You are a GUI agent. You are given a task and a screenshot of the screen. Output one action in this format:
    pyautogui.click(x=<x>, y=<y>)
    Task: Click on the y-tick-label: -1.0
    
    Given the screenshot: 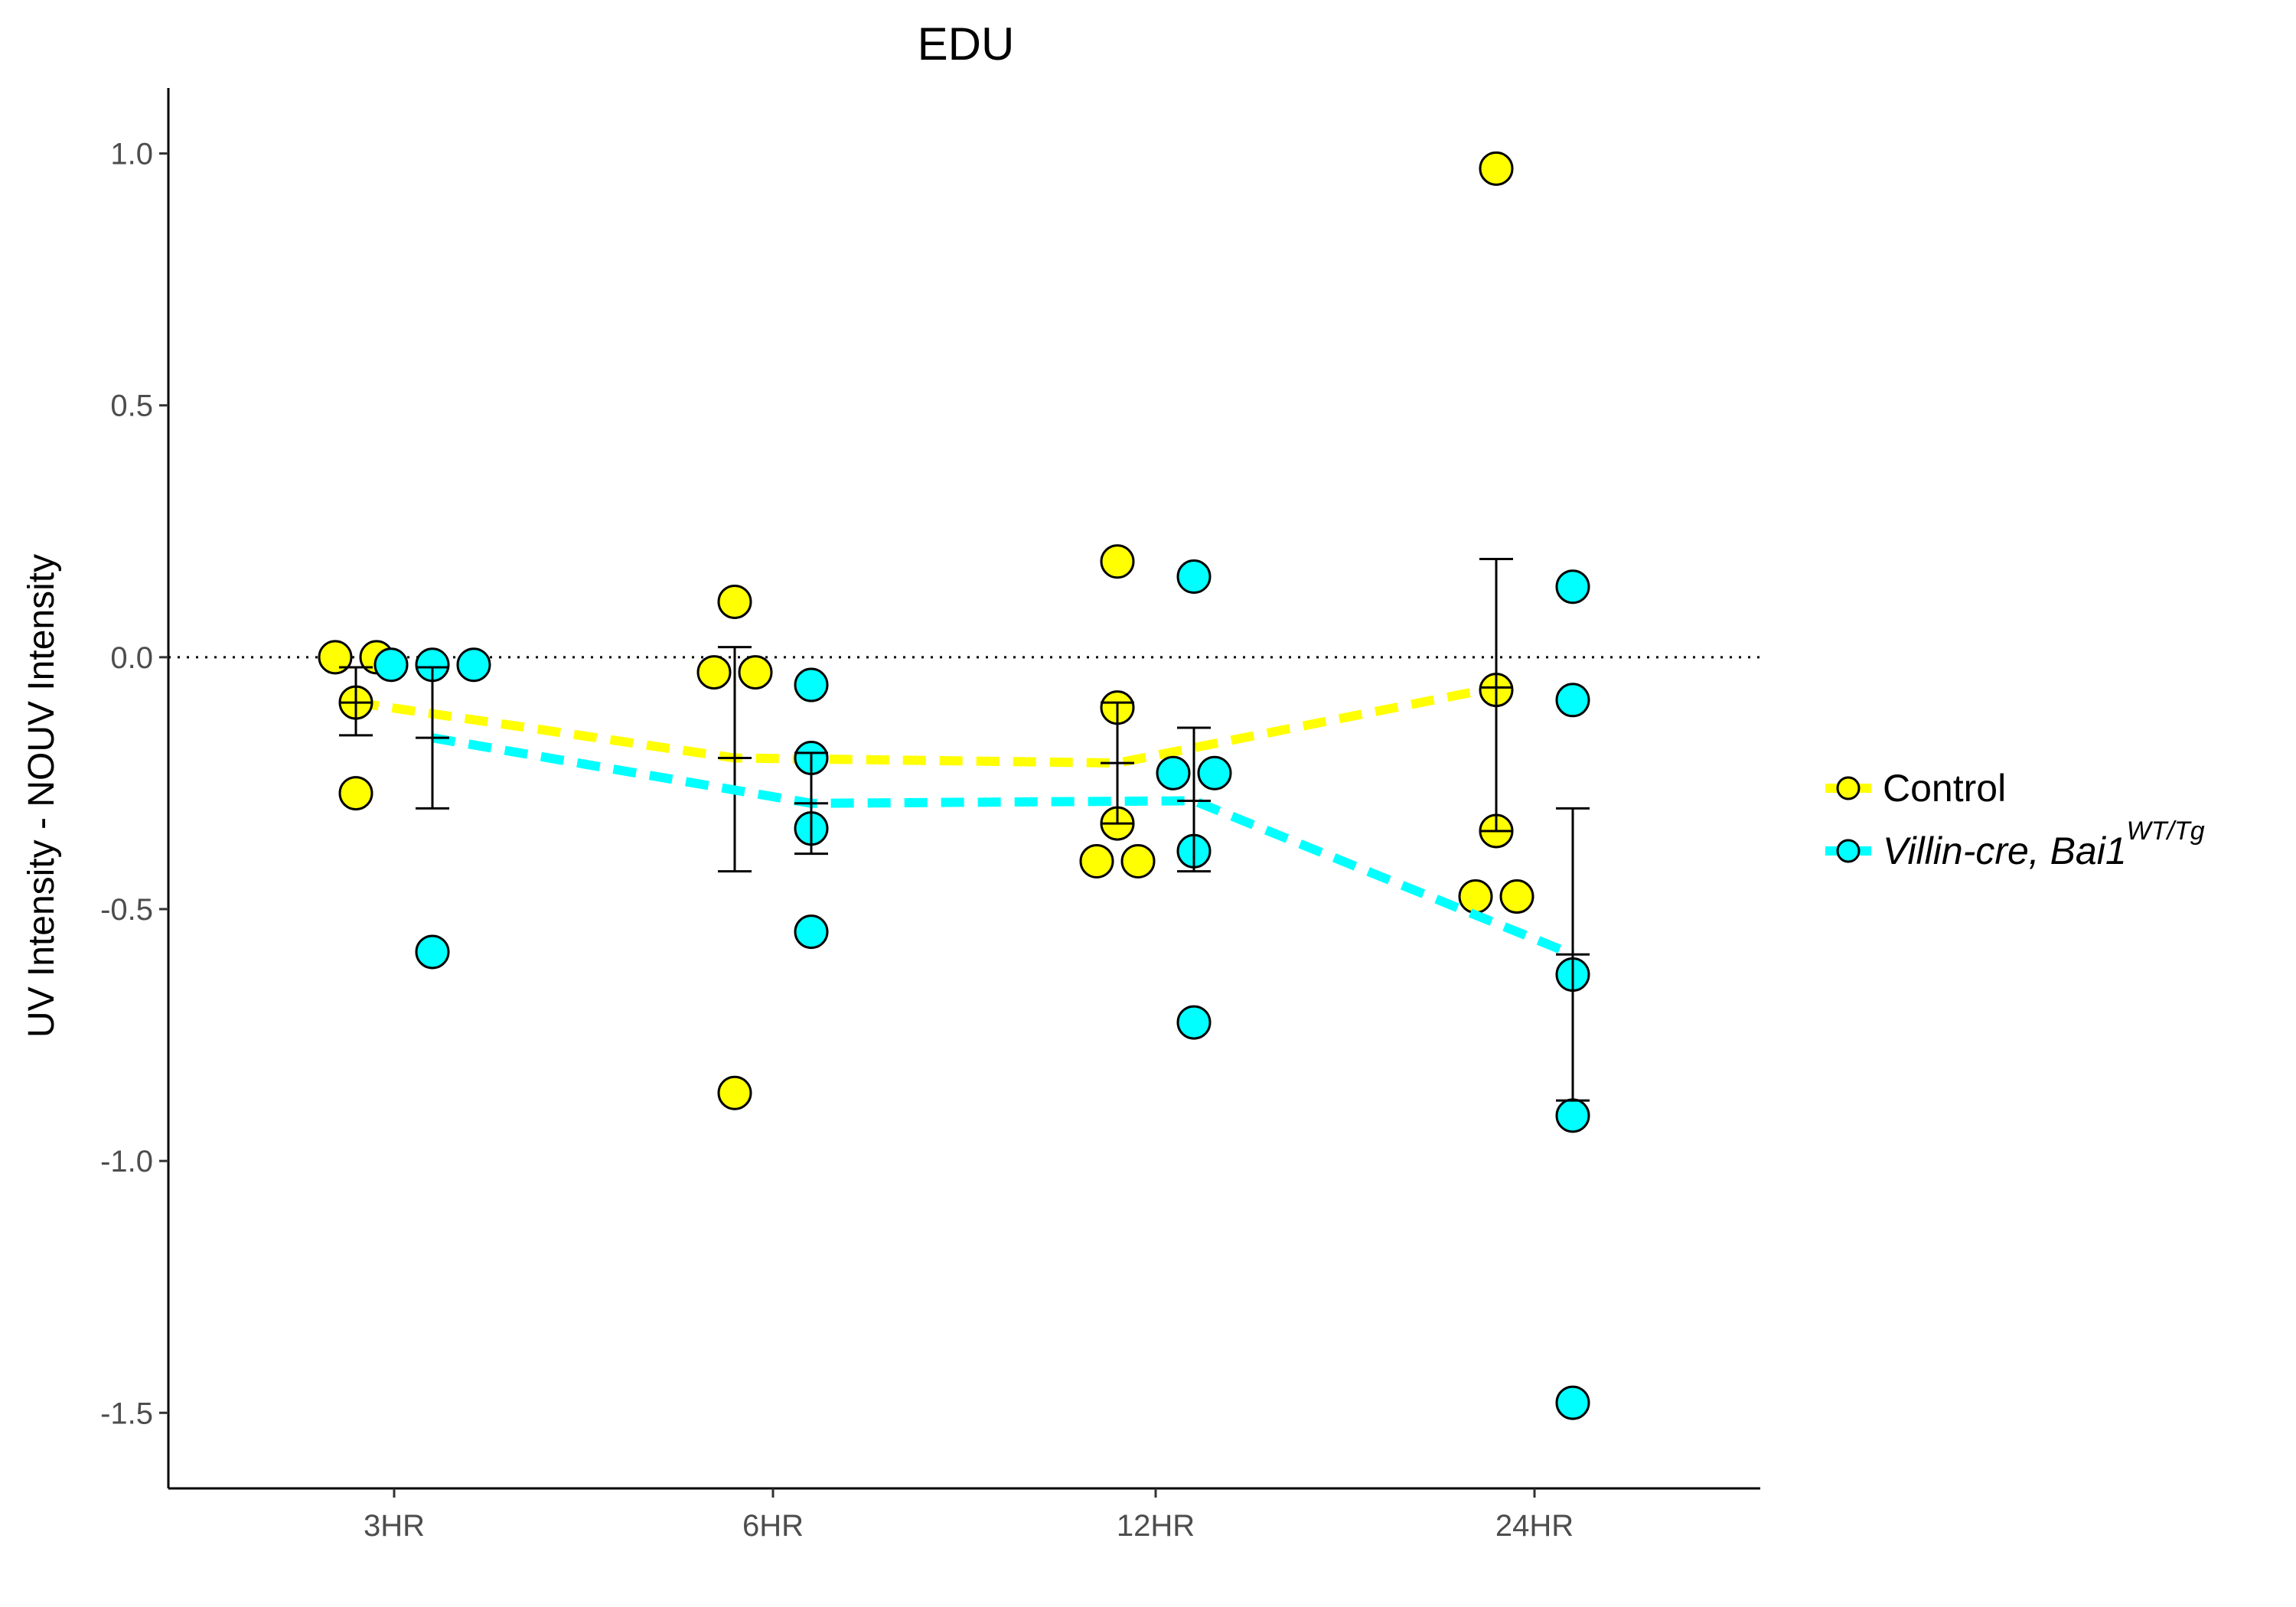 What is the action you would take?
    pyautogui.click(x=126, y=1161)
    